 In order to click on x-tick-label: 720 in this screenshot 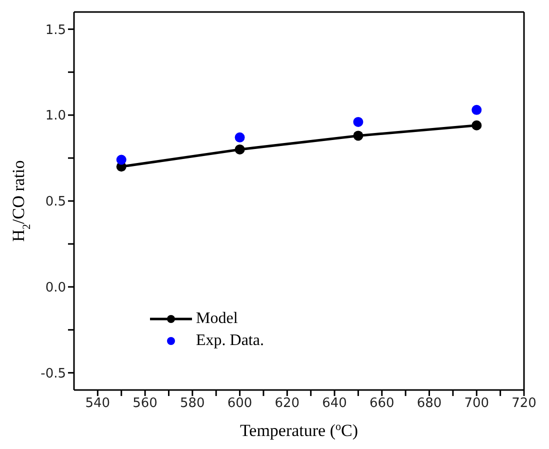, I will do `click(524, 404)`.